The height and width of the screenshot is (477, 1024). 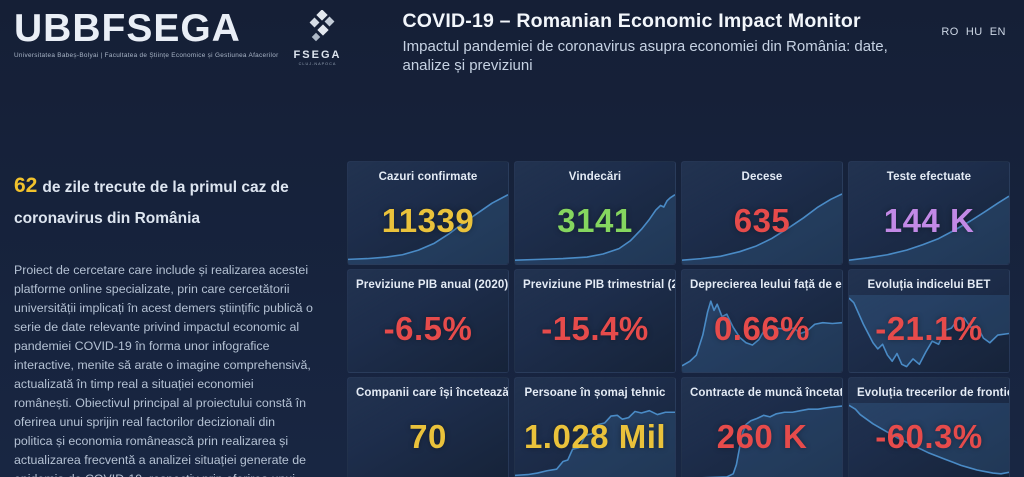 I want to click on metric-card: Companii care își încetează ... 70, so click(x=428, y=427).